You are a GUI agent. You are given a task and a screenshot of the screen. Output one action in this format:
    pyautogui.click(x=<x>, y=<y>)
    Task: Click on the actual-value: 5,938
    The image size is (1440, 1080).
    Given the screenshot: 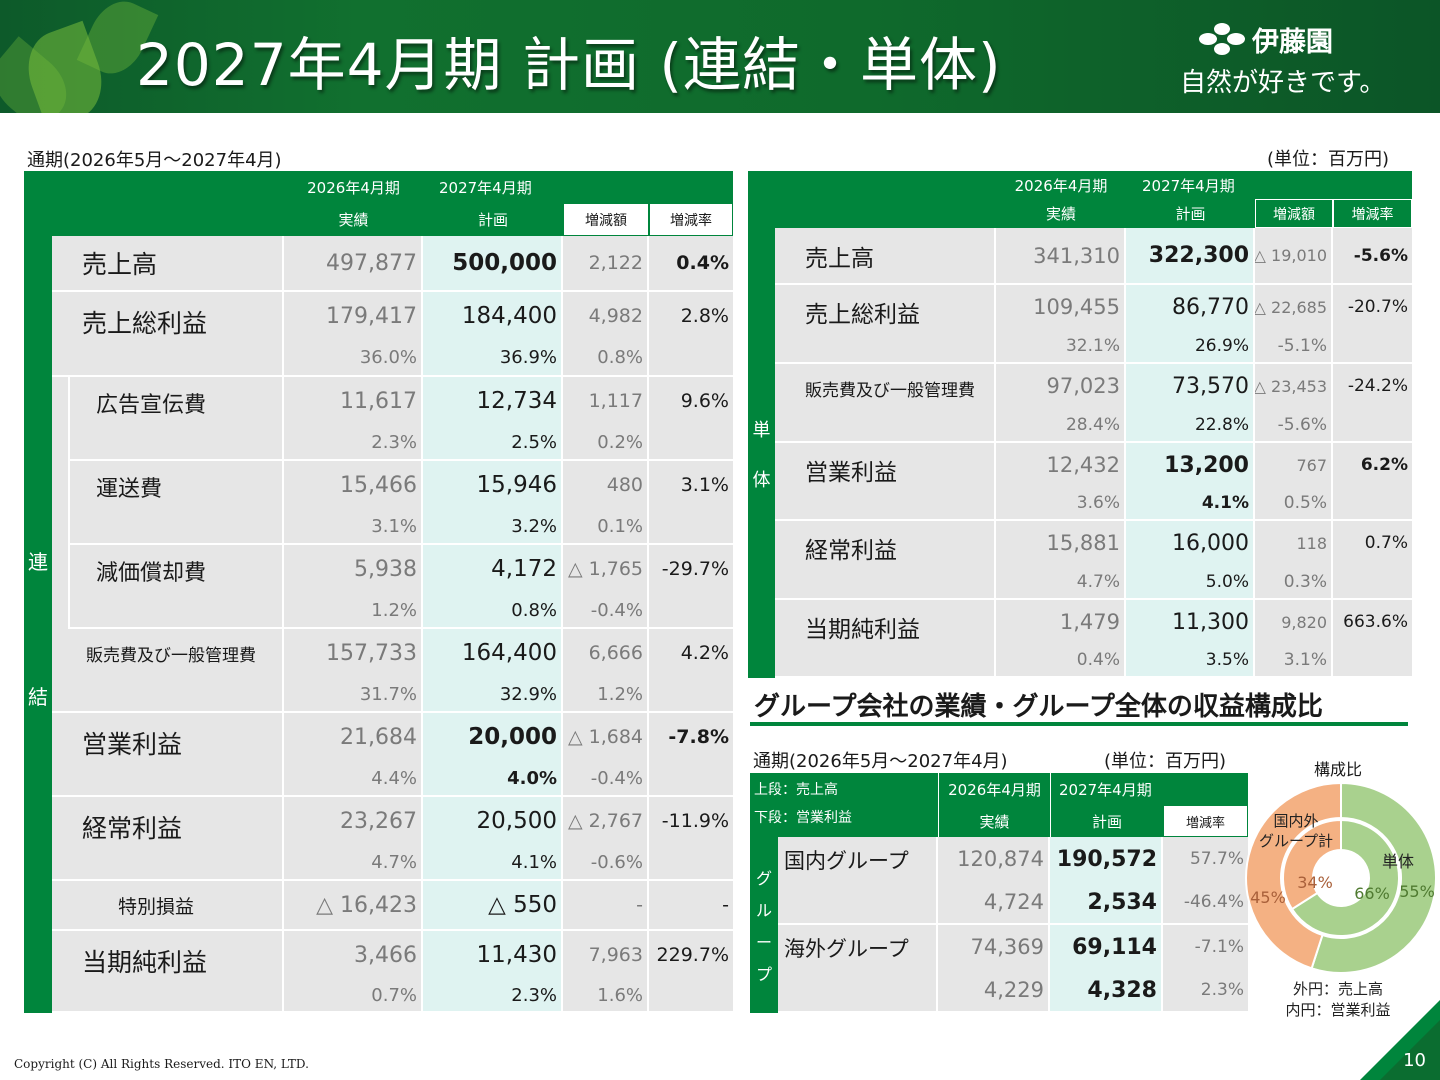 What is the action you would take?
    pyautogui.click(x=352, y=569)
    